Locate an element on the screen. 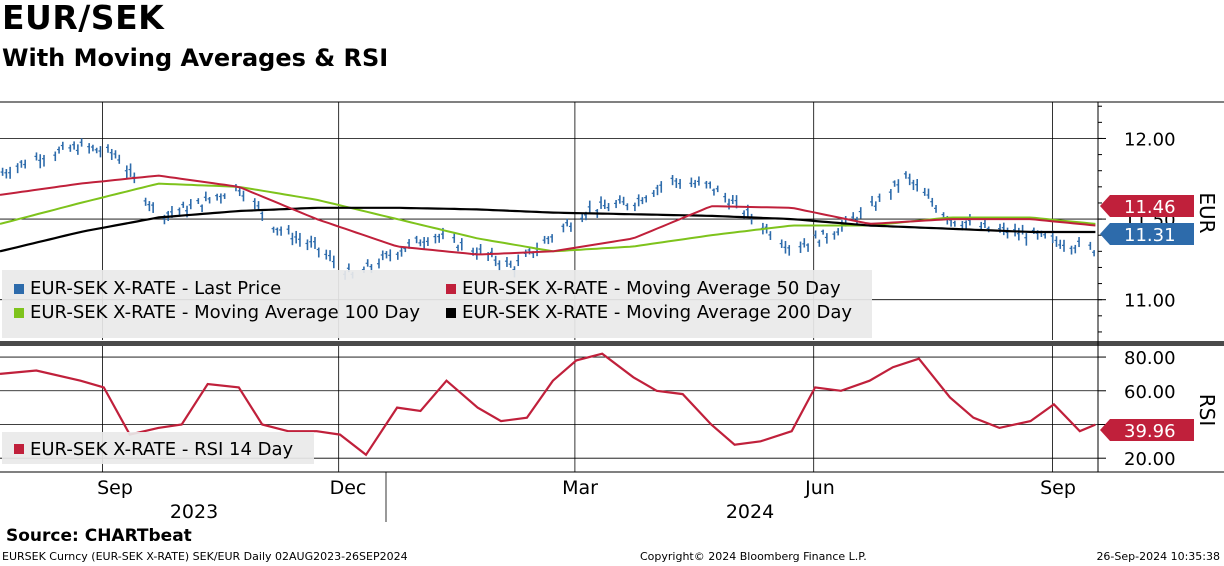 This screenshot has height=566, width=1224. ytick-label-rsi-2: 60.00 is located at coordinates (1150, 392).